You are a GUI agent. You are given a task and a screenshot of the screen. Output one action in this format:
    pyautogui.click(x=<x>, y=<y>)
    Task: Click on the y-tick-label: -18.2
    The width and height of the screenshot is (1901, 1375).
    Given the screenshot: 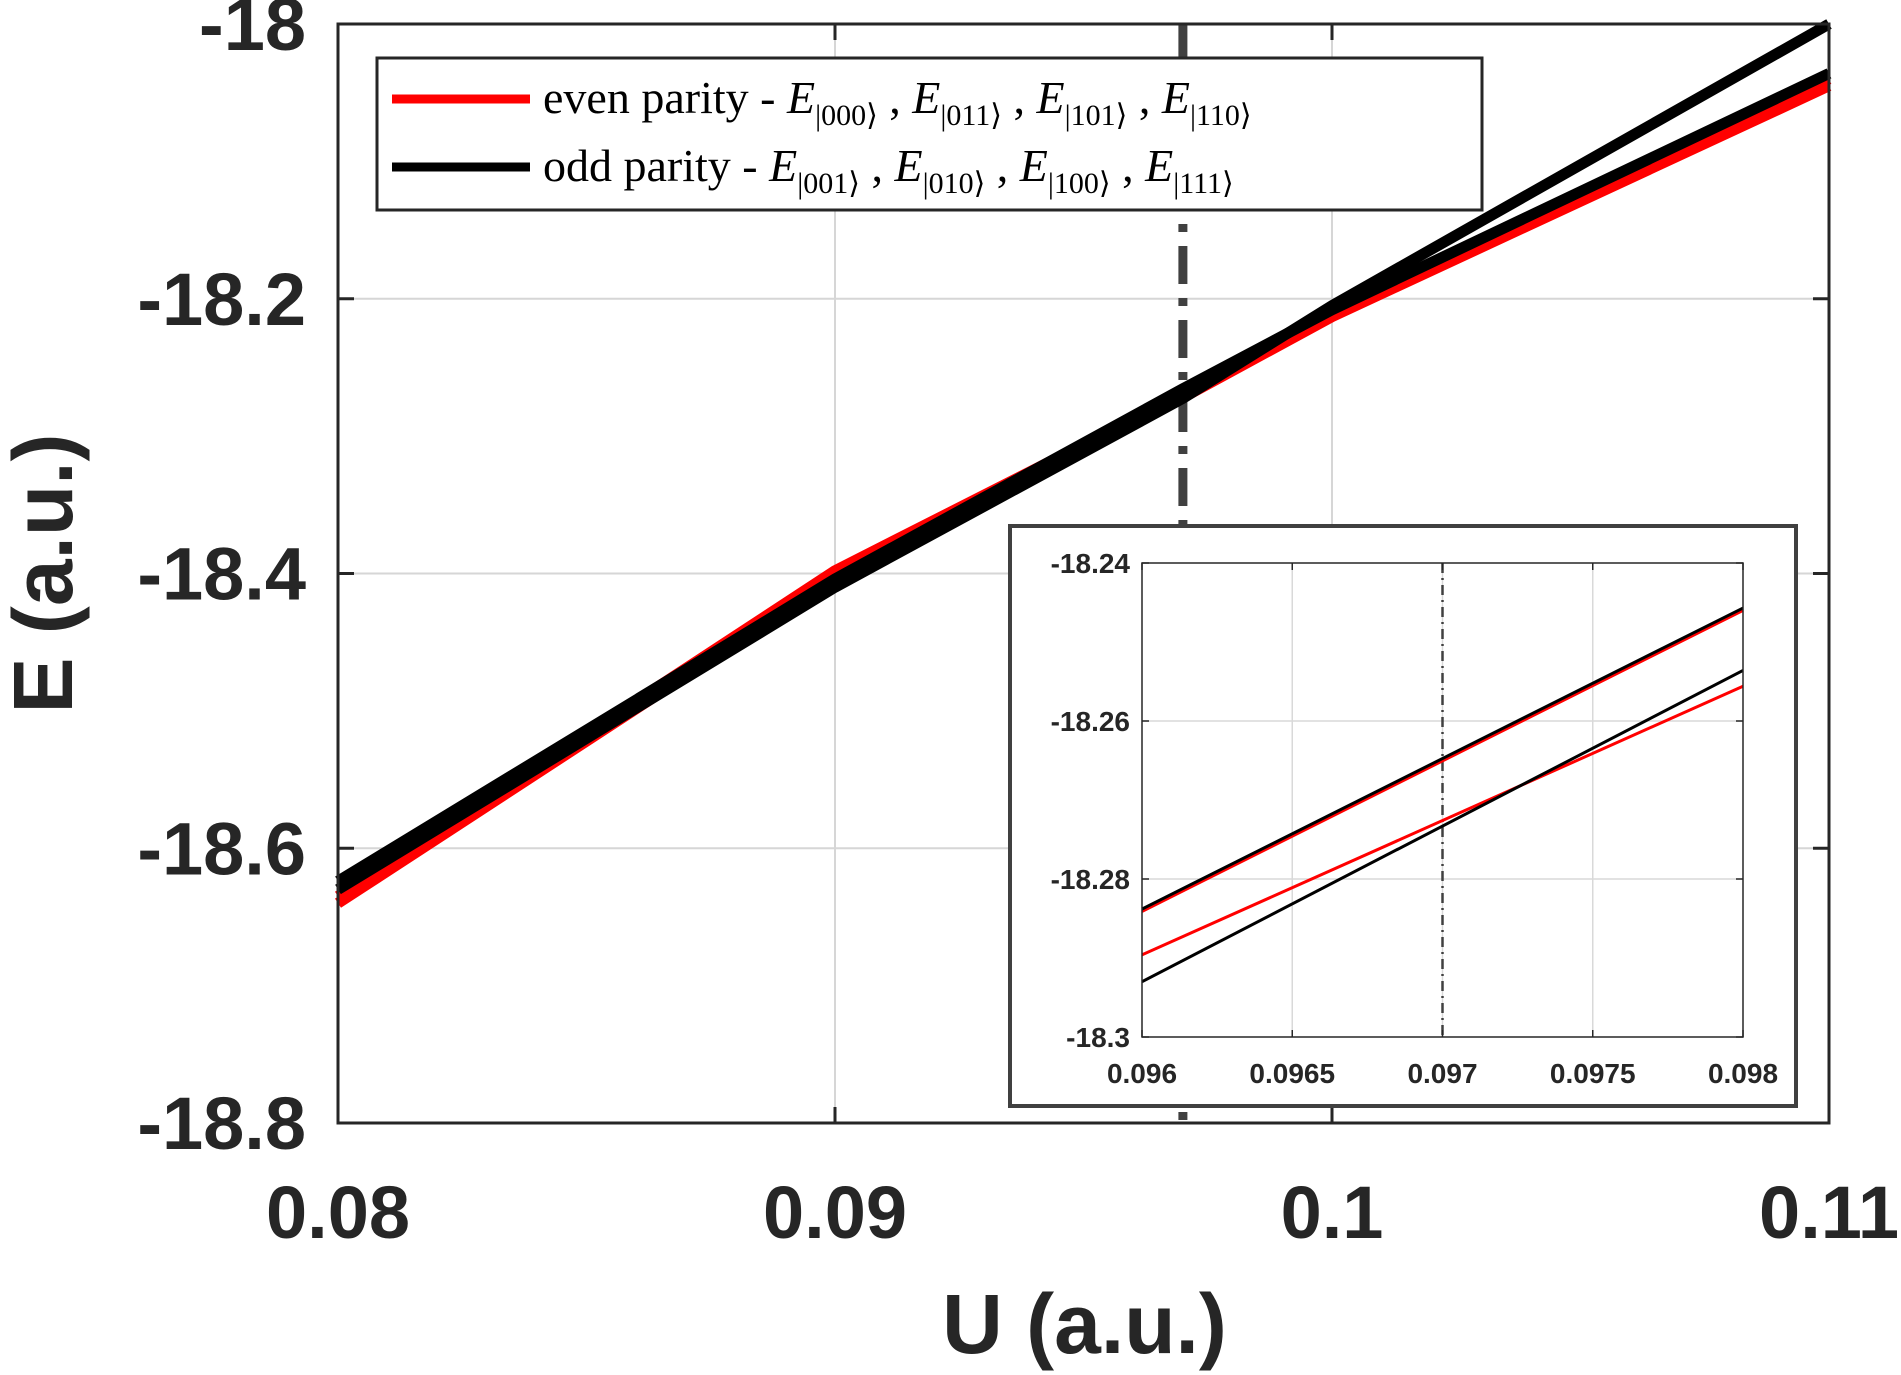 What is the action you would take?
    pyautogui.click(x=221, y=299)
    